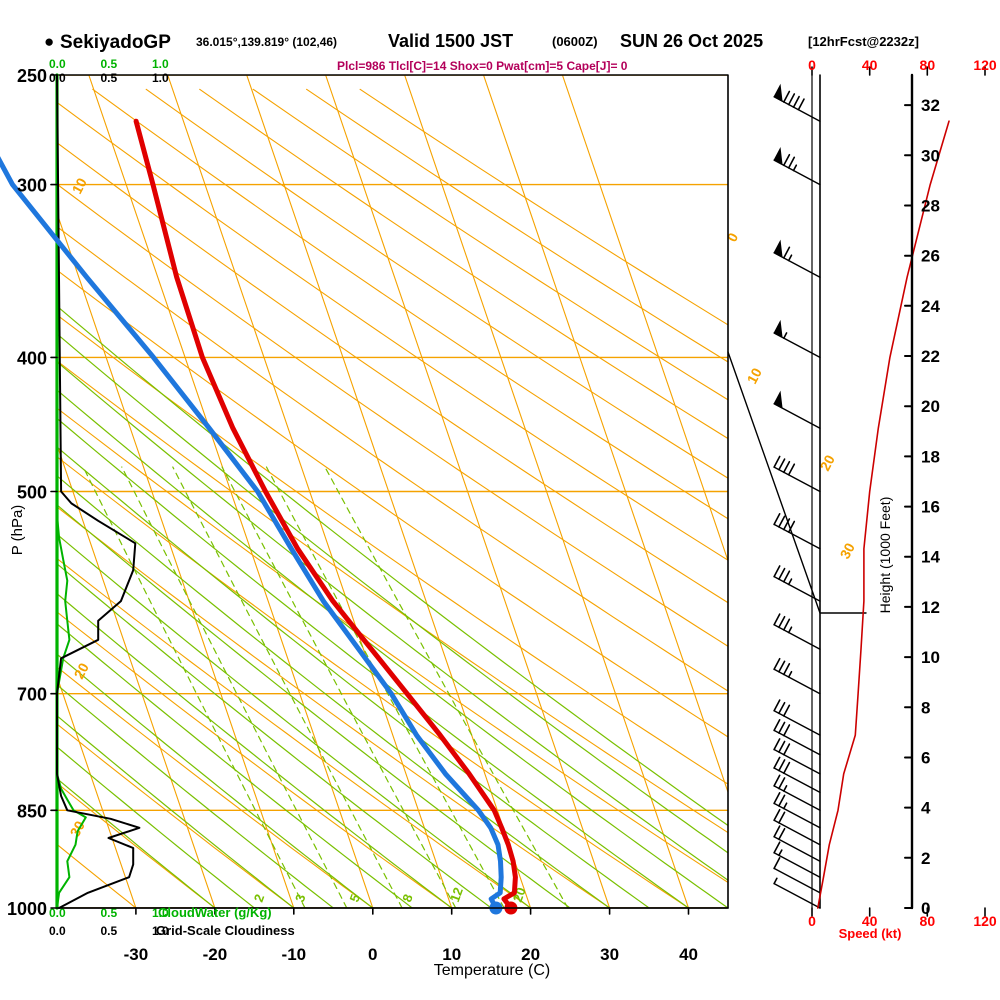 The image size is (1000, 1000). I want to click on dry-adiabat-label-right-30: 30, so click(848, 550).